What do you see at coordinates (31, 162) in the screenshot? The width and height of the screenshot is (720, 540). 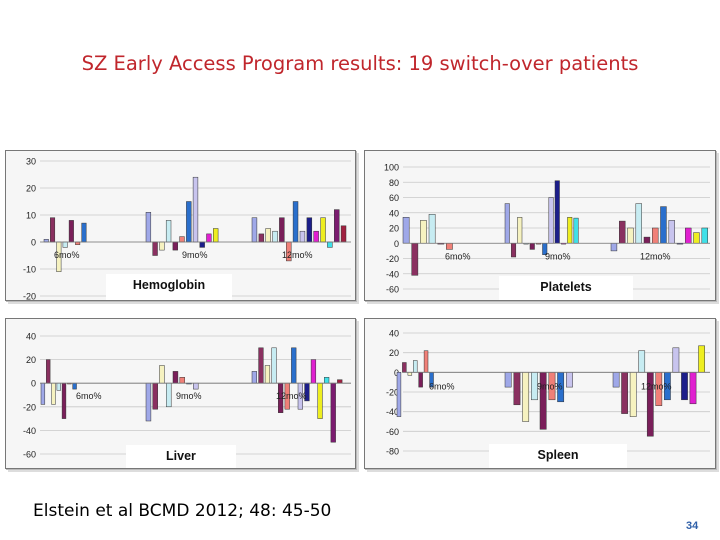 I see `y-tick-label: 30` at bounding box center [31, 162].